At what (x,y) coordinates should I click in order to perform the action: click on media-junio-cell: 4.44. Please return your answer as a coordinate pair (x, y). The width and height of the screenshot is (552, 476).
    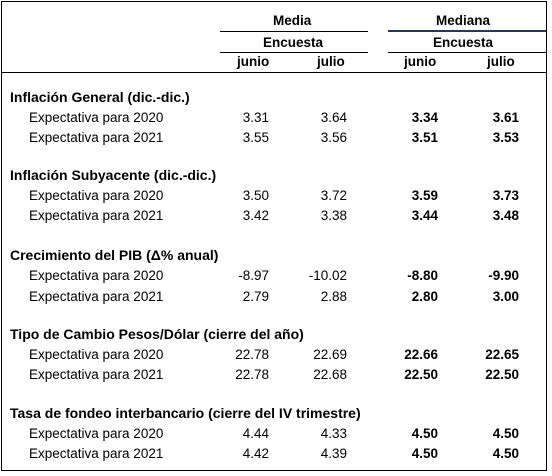
    Looking at the image, I should click on (255, 433).